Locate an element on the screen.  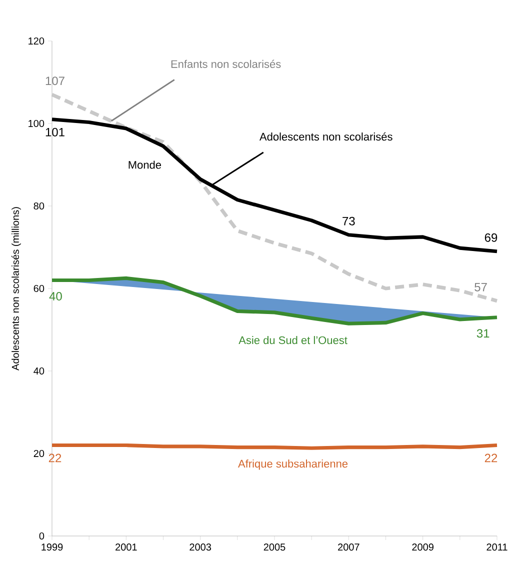
data-label: 101 is located at coordinates (55, 132).